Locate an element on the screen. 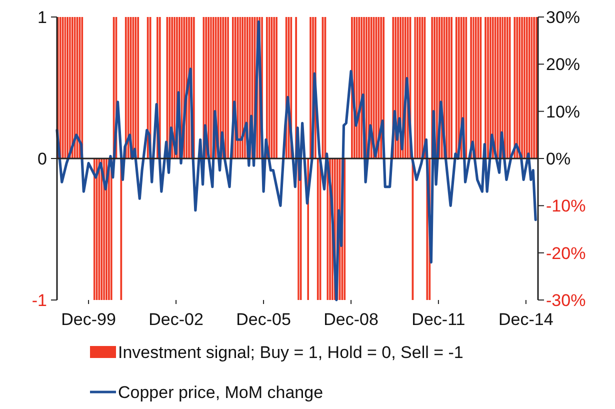 This screenshot has height=409, width=615. y2-tick-label: -30% is located at coordinates (566, 300).